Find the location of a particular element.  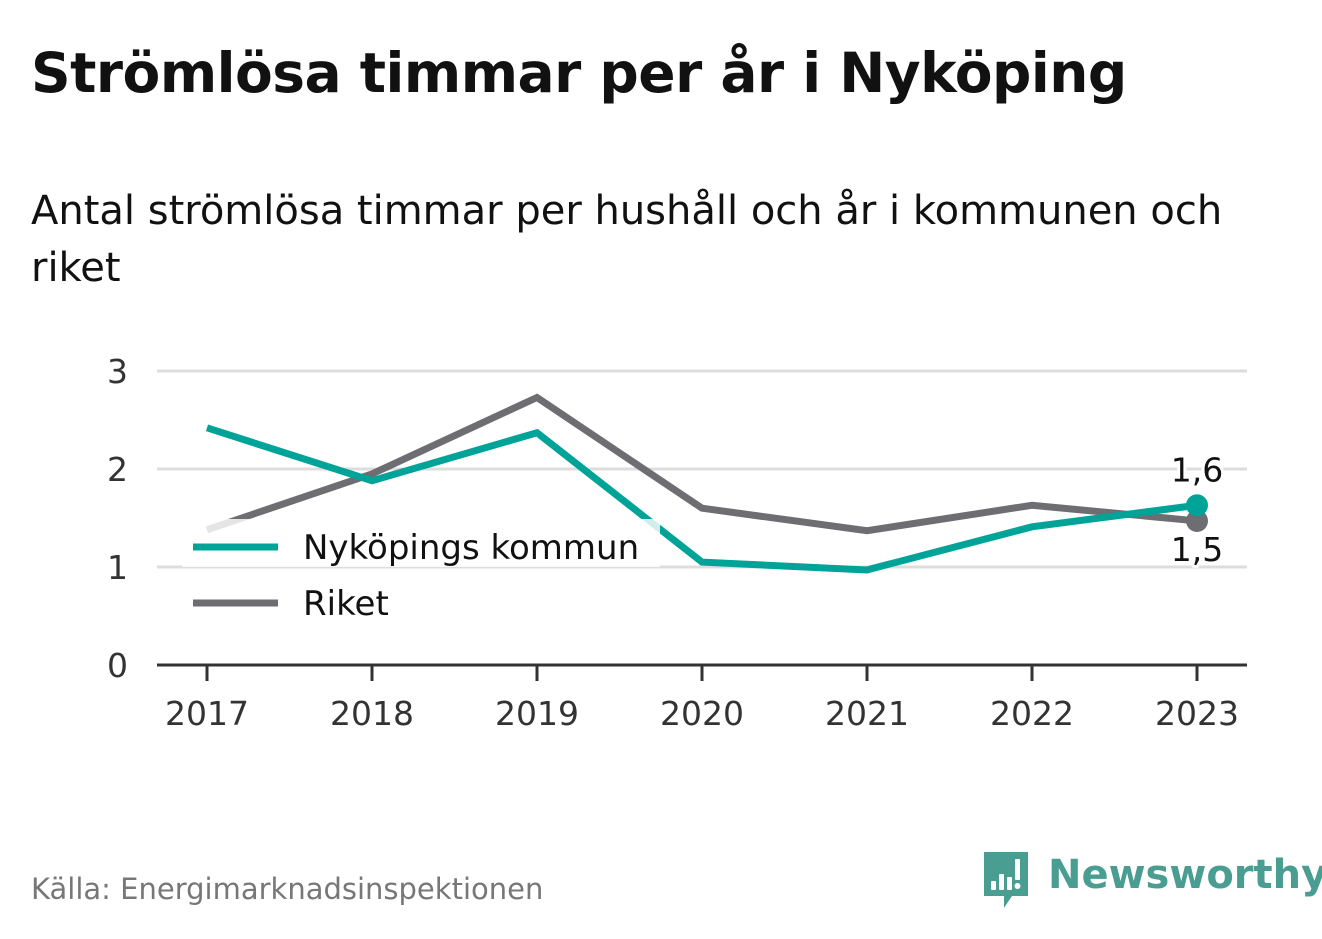

source-note: Källa: Energimarknadsinspektionen is located at coordinates (287, 889).